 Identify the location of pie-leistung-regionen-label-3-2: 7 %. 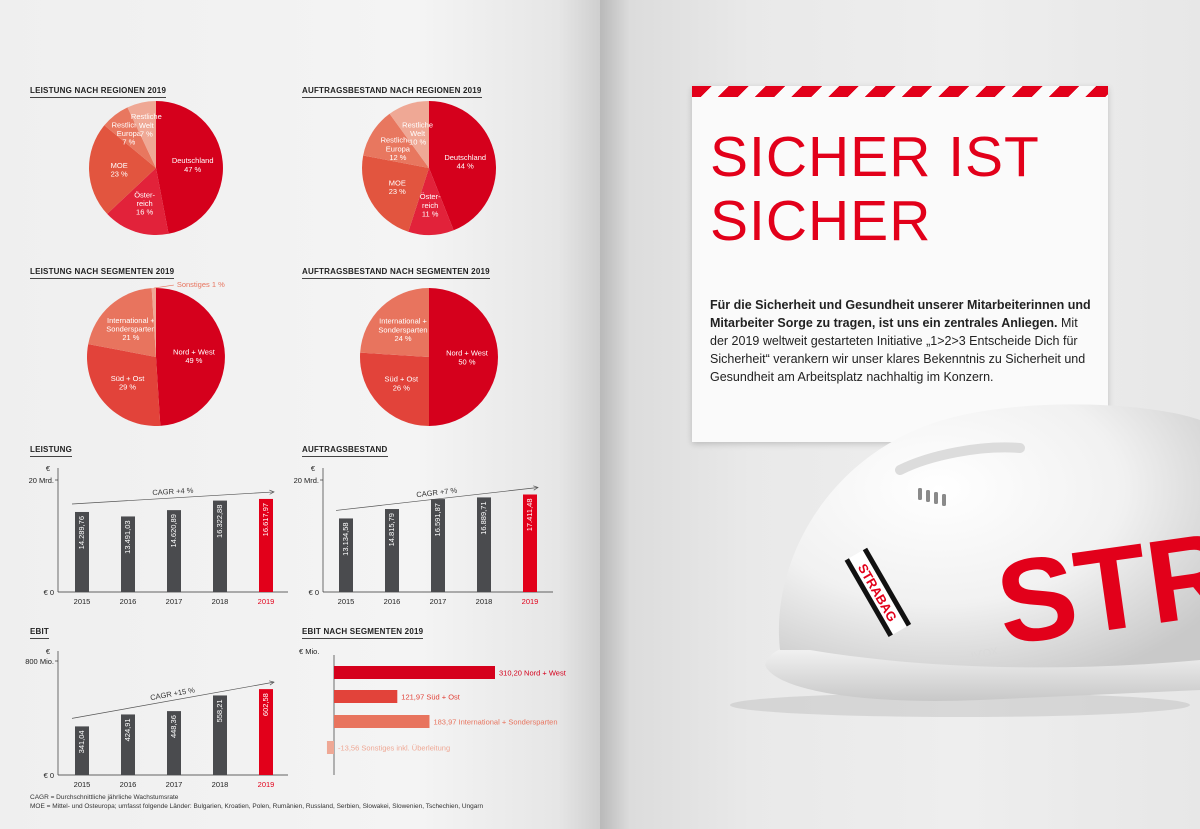
(128, 142).